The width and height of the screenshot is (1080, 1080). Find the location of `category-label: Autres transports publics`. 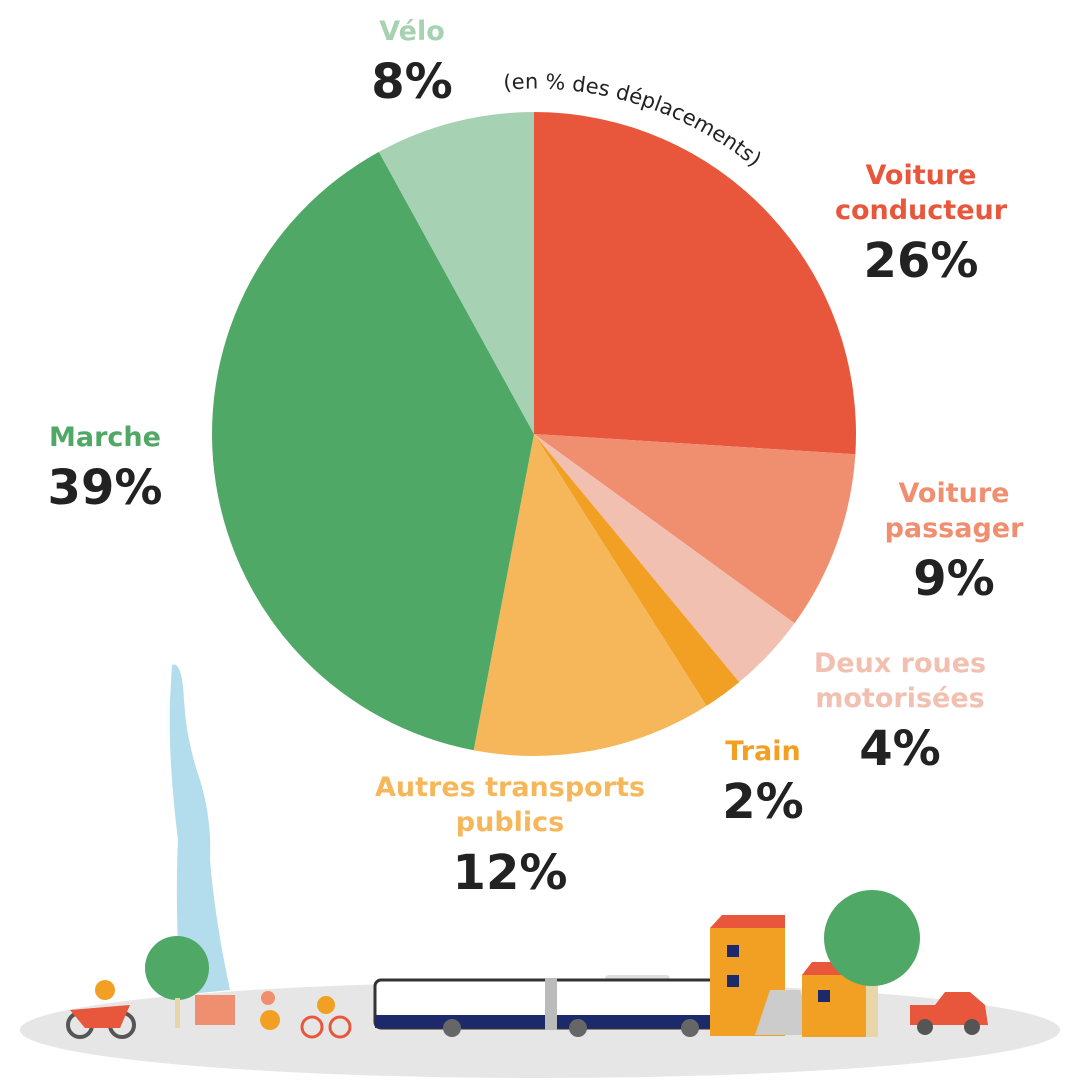

category-label: Autres transports publics is located at coordinates (510, 805).